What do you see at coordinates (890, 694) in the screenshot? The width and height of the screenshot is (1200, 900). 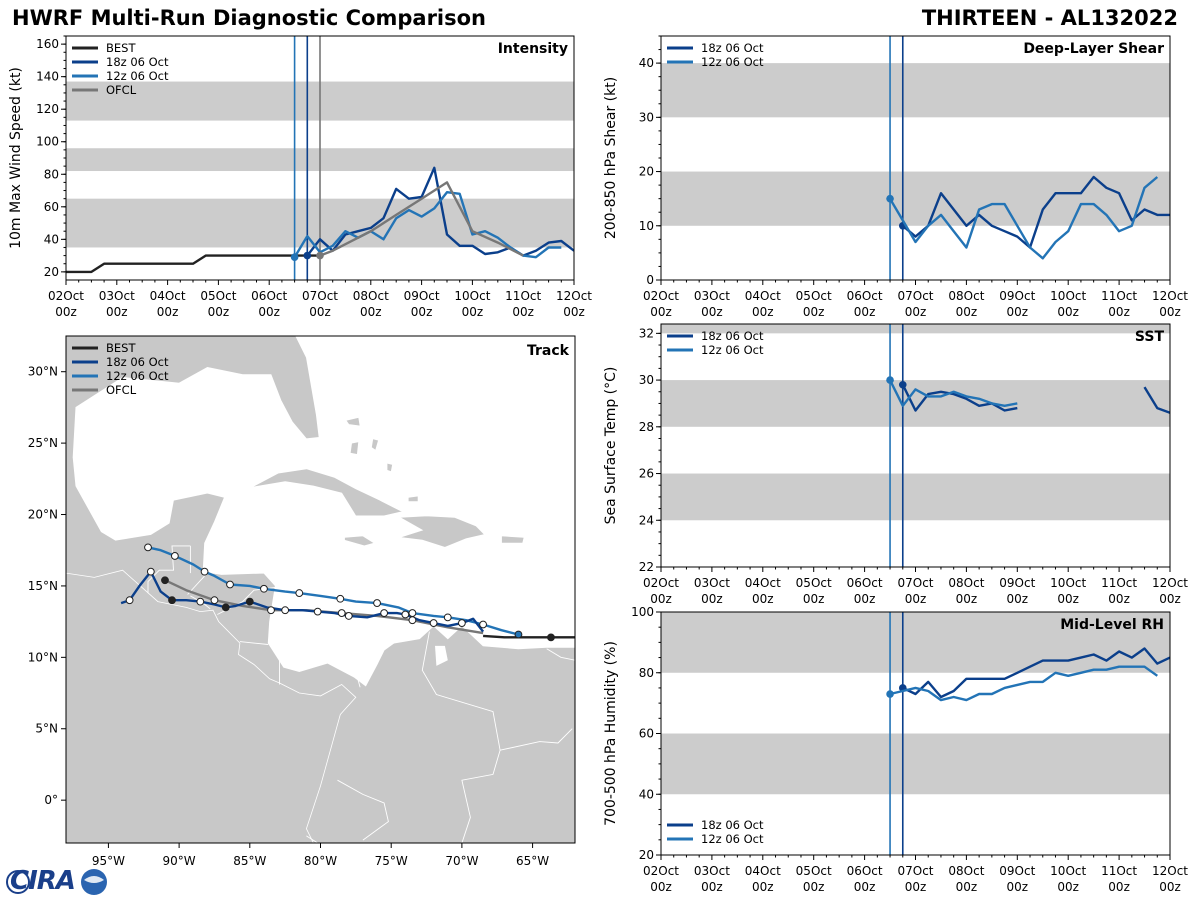 I see `rh-init-marker` at bounding box center [890, 694].